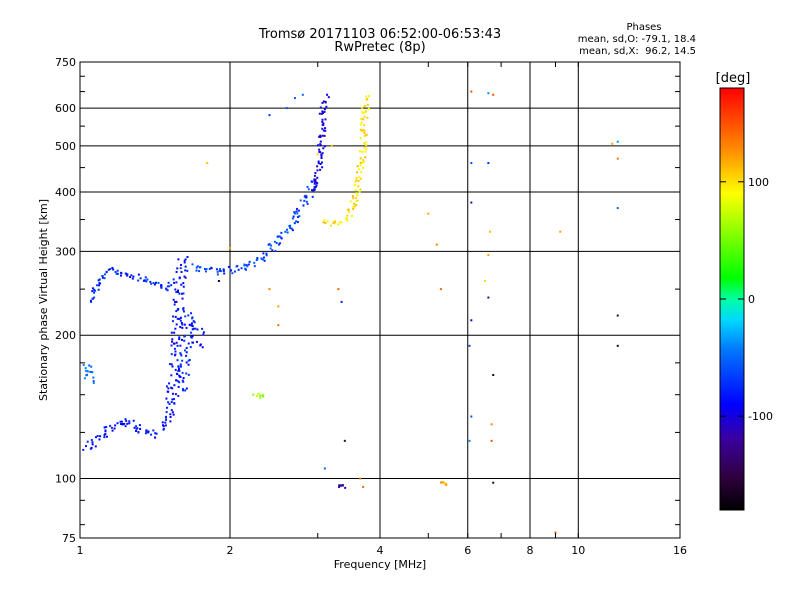 The image size is (800, 600). Describe the element at coordinates (758, 182) in the screenshot. I see `colorbar-tick-label: 100` at that location.